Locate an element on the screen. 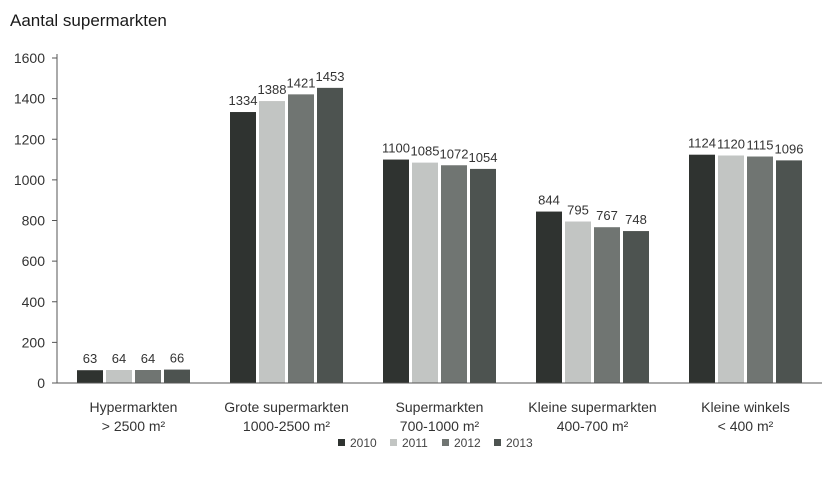 The width and height of the screenshot is (830, 481). x-category-label: Grote supermarkten is located at coordinates (286, 407).